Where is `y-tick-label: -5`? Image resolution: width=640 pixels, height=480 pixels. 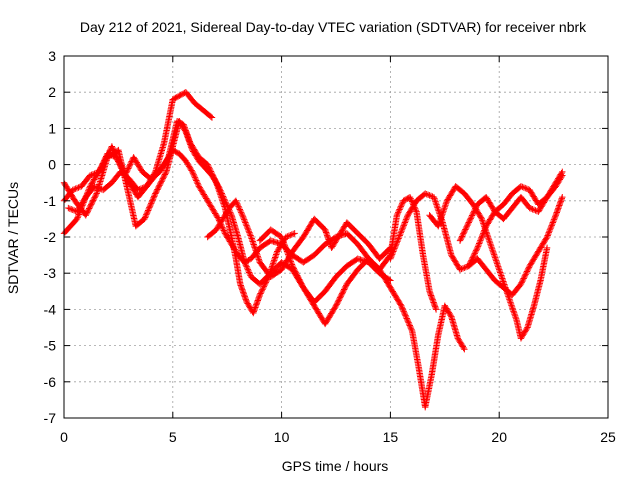 y-tick-label: -5 is located at coordinates (50, 346).